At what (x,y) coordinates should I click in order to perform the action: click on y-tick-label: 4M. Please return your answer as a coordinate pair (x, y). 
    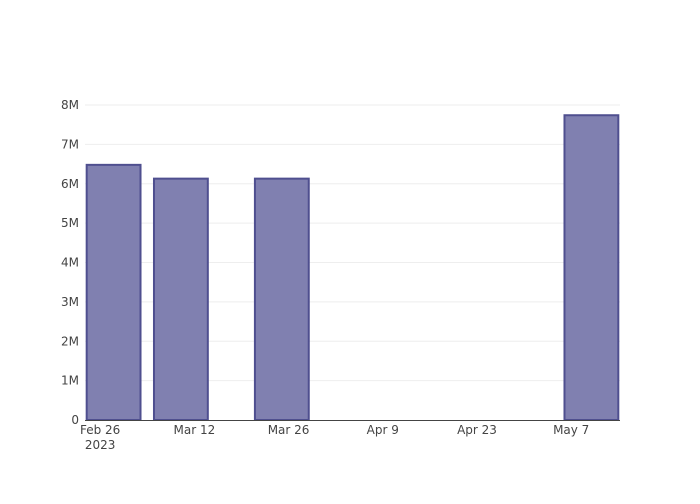
    Looking at the image, I should click on (70, 263).